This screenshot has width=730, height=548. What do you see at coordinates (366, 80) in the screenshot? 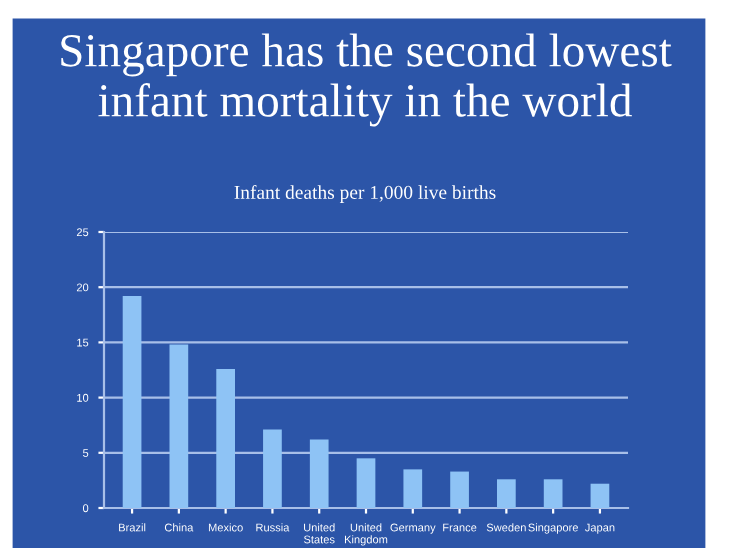
I see `chart-title: Singapore has the second lowest infant mortality in the world` at bounding box center [366, 80].